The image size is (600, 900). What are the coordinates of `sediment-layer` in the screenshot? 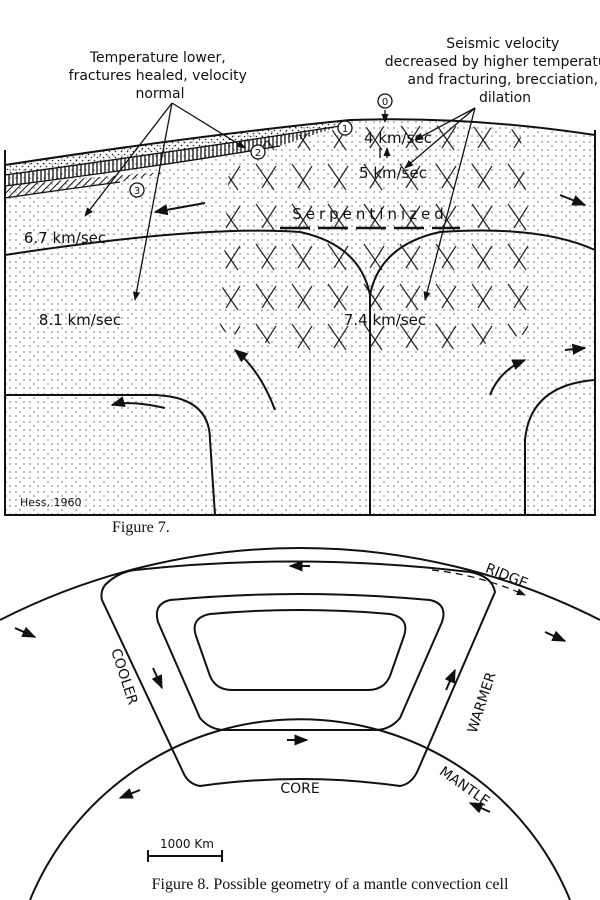 It's located at (177, 147).